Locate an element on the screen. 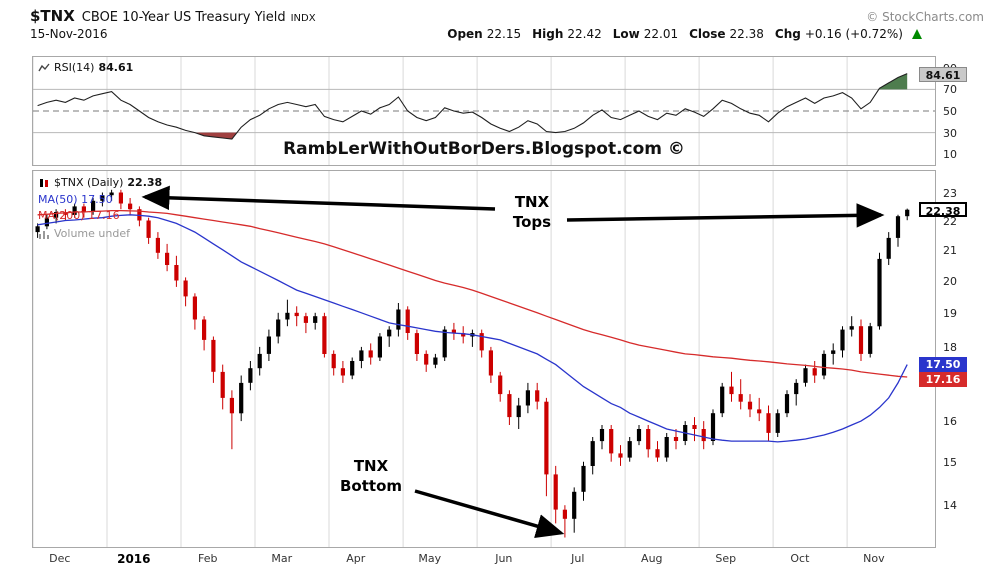  symbol-title: $TNX CBOE 10-Year US Treasury Yield INDX is located at coordinates (173, 15).